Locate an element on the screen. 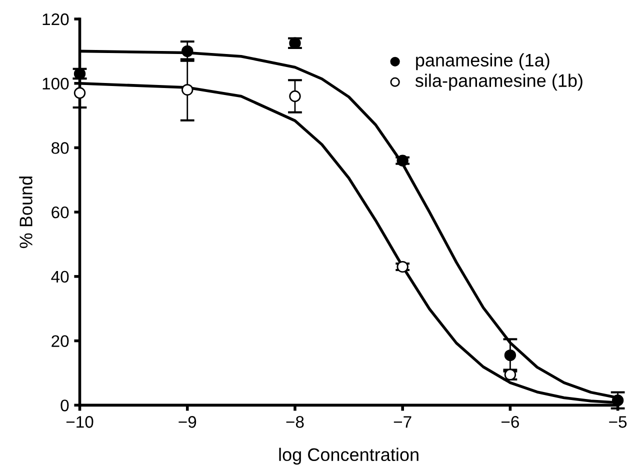 The image size is (633, 475). y-tick-label: 0 is located at coordinates (64, 406).